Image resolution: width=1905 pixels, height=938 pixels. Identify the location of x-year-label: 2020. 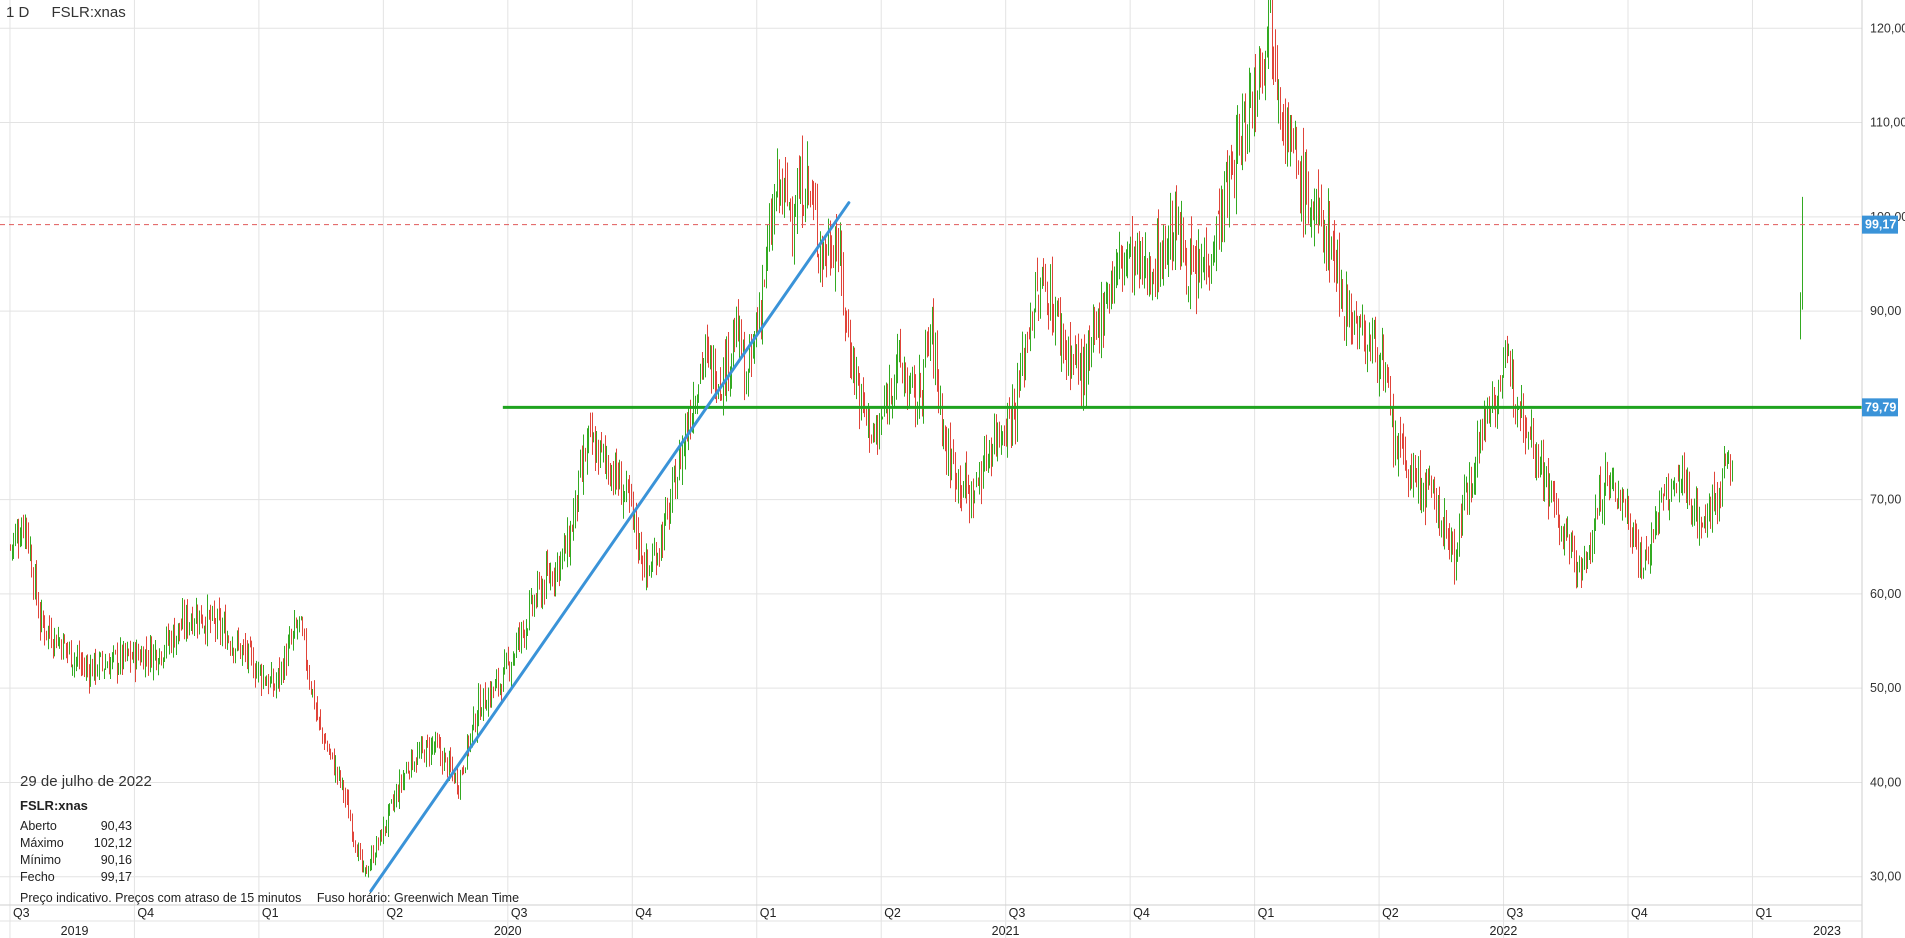
(508, 931).